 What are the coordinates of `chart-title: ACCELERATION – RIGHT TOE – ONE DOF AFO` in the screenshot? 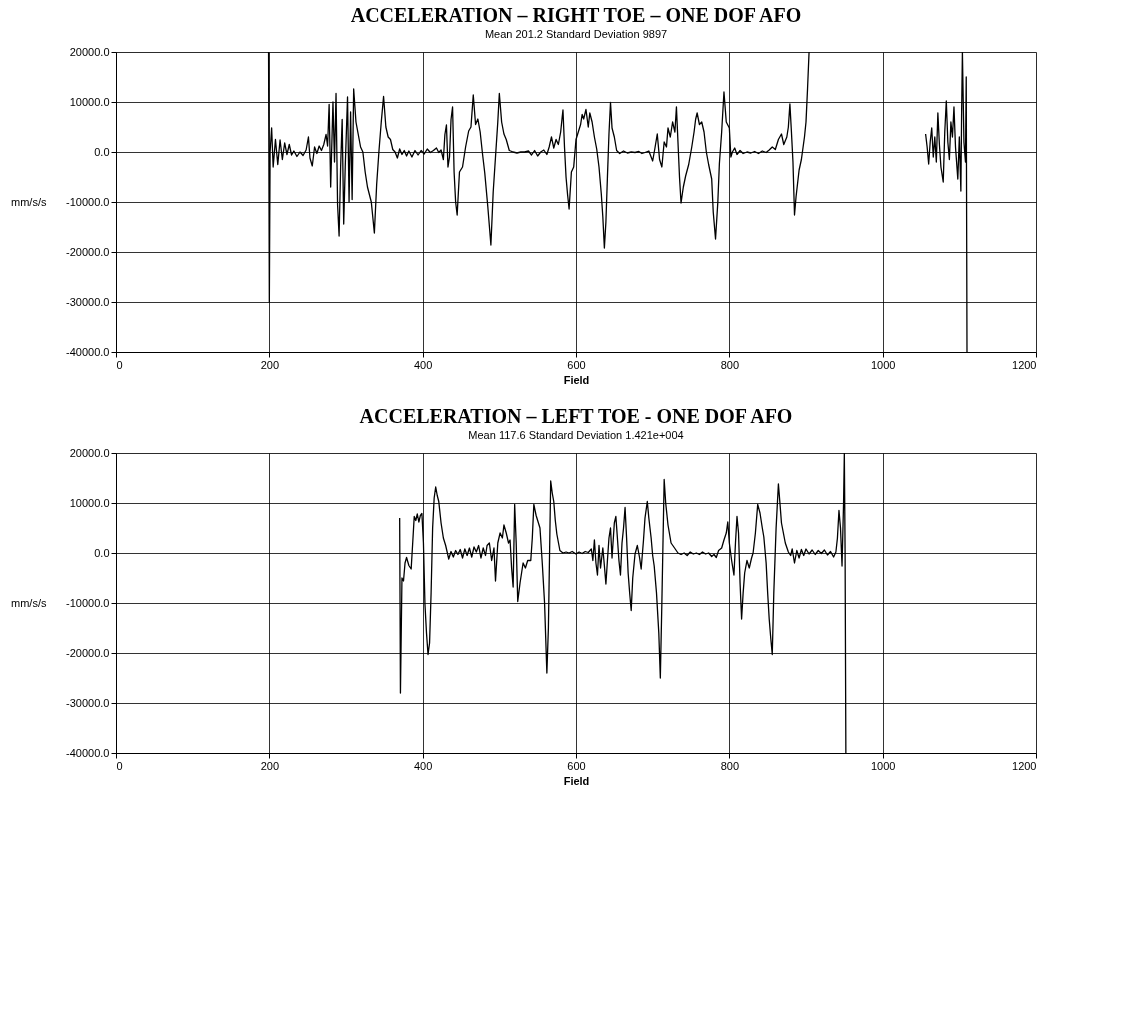 It's located at (576, 15).